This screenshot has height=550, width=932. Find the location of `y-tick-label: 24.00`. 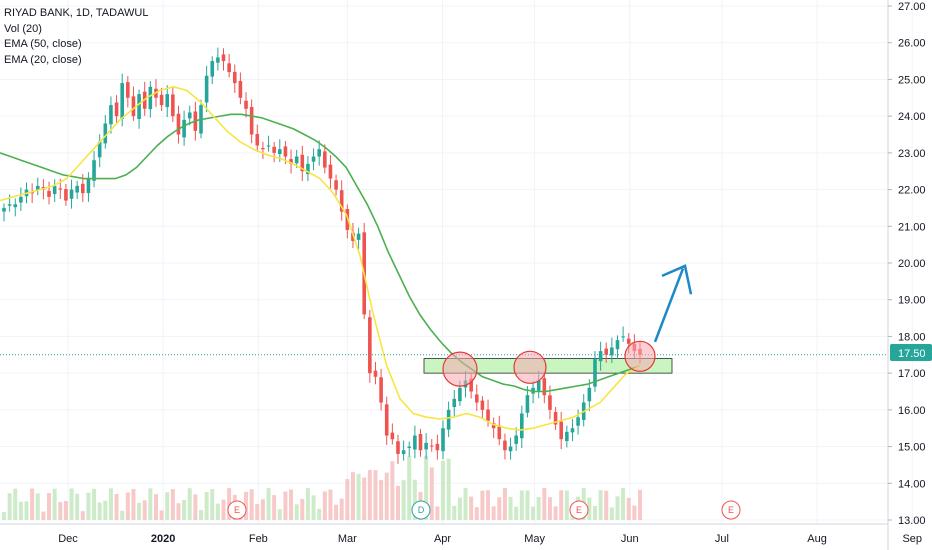

y-tick-label: 24.00 is located at coordinates (912, 117).